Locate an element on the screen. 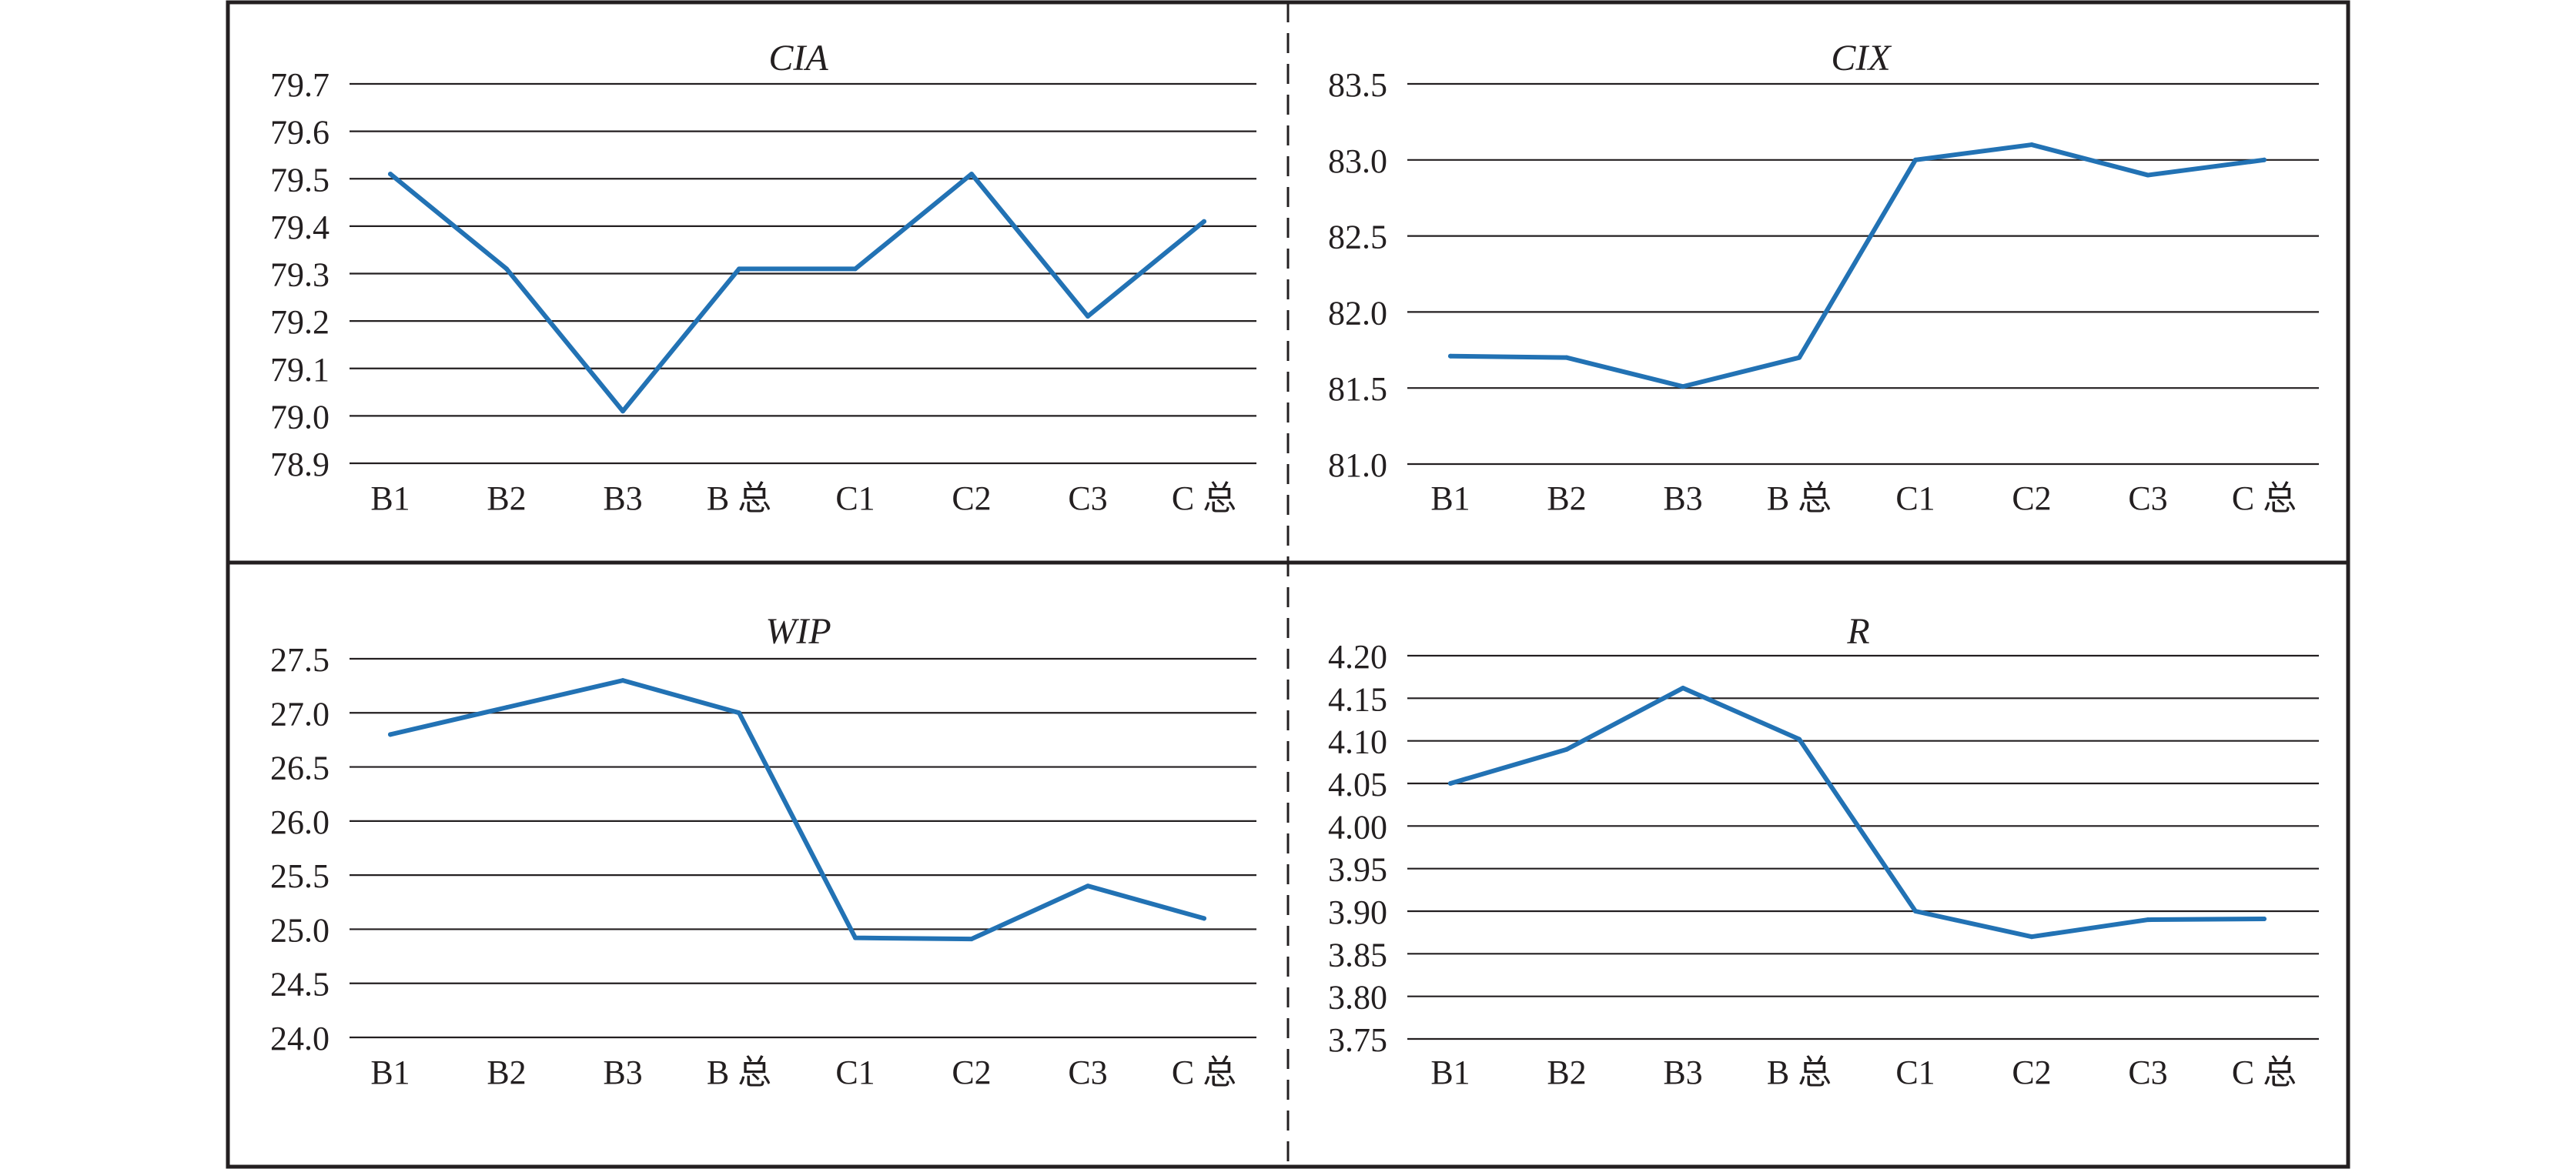 Image resolution: width=2576 pixels, height=1169 pixels. y-tick-label: 79.0 is located at coordinates (300, 417).